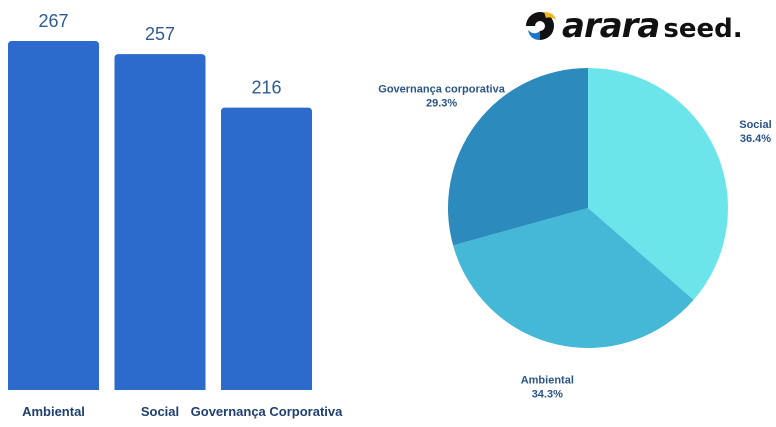  What do you see at coordinates (160, 34) in the screenshot?
I see `bar-value-label: 257` at bounding box center [160, 34].